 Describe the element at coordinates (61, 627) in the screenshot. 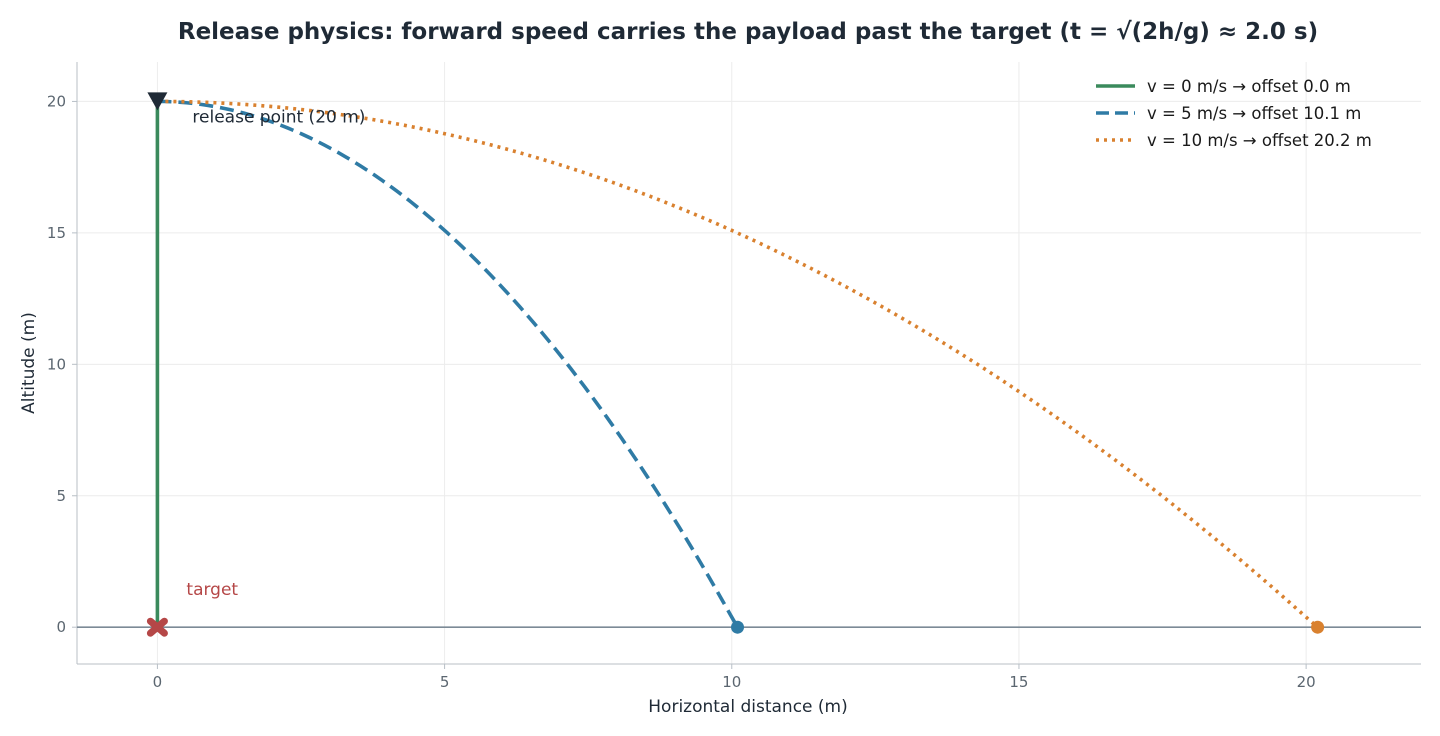

I see `y-tick-label: 0` at that location.